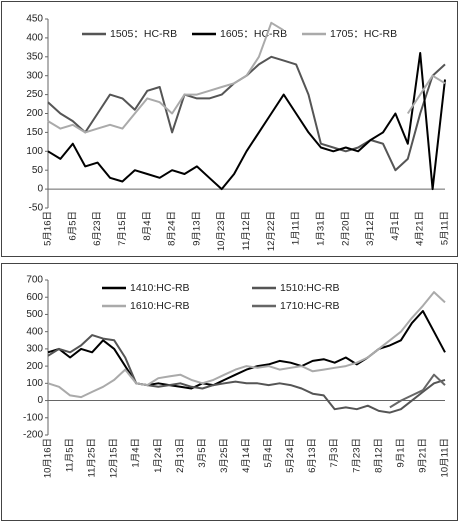 The width and height of the screenshot is (459, 527). What do you see at coordinates (143, 34) in the screenshot?
I see `legend-label: 1505：HC-RB` at bounding box center [143, 34].